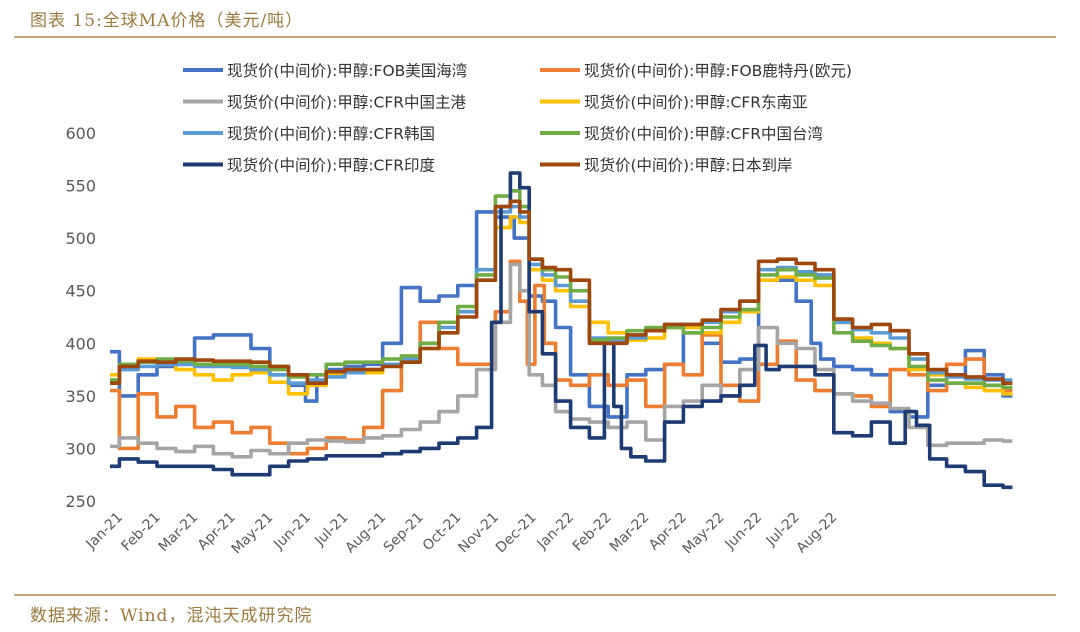  Describe the element at coordinates (744, 532) in the screenshot. I see `x-tick-label: Jun-22` at that location.